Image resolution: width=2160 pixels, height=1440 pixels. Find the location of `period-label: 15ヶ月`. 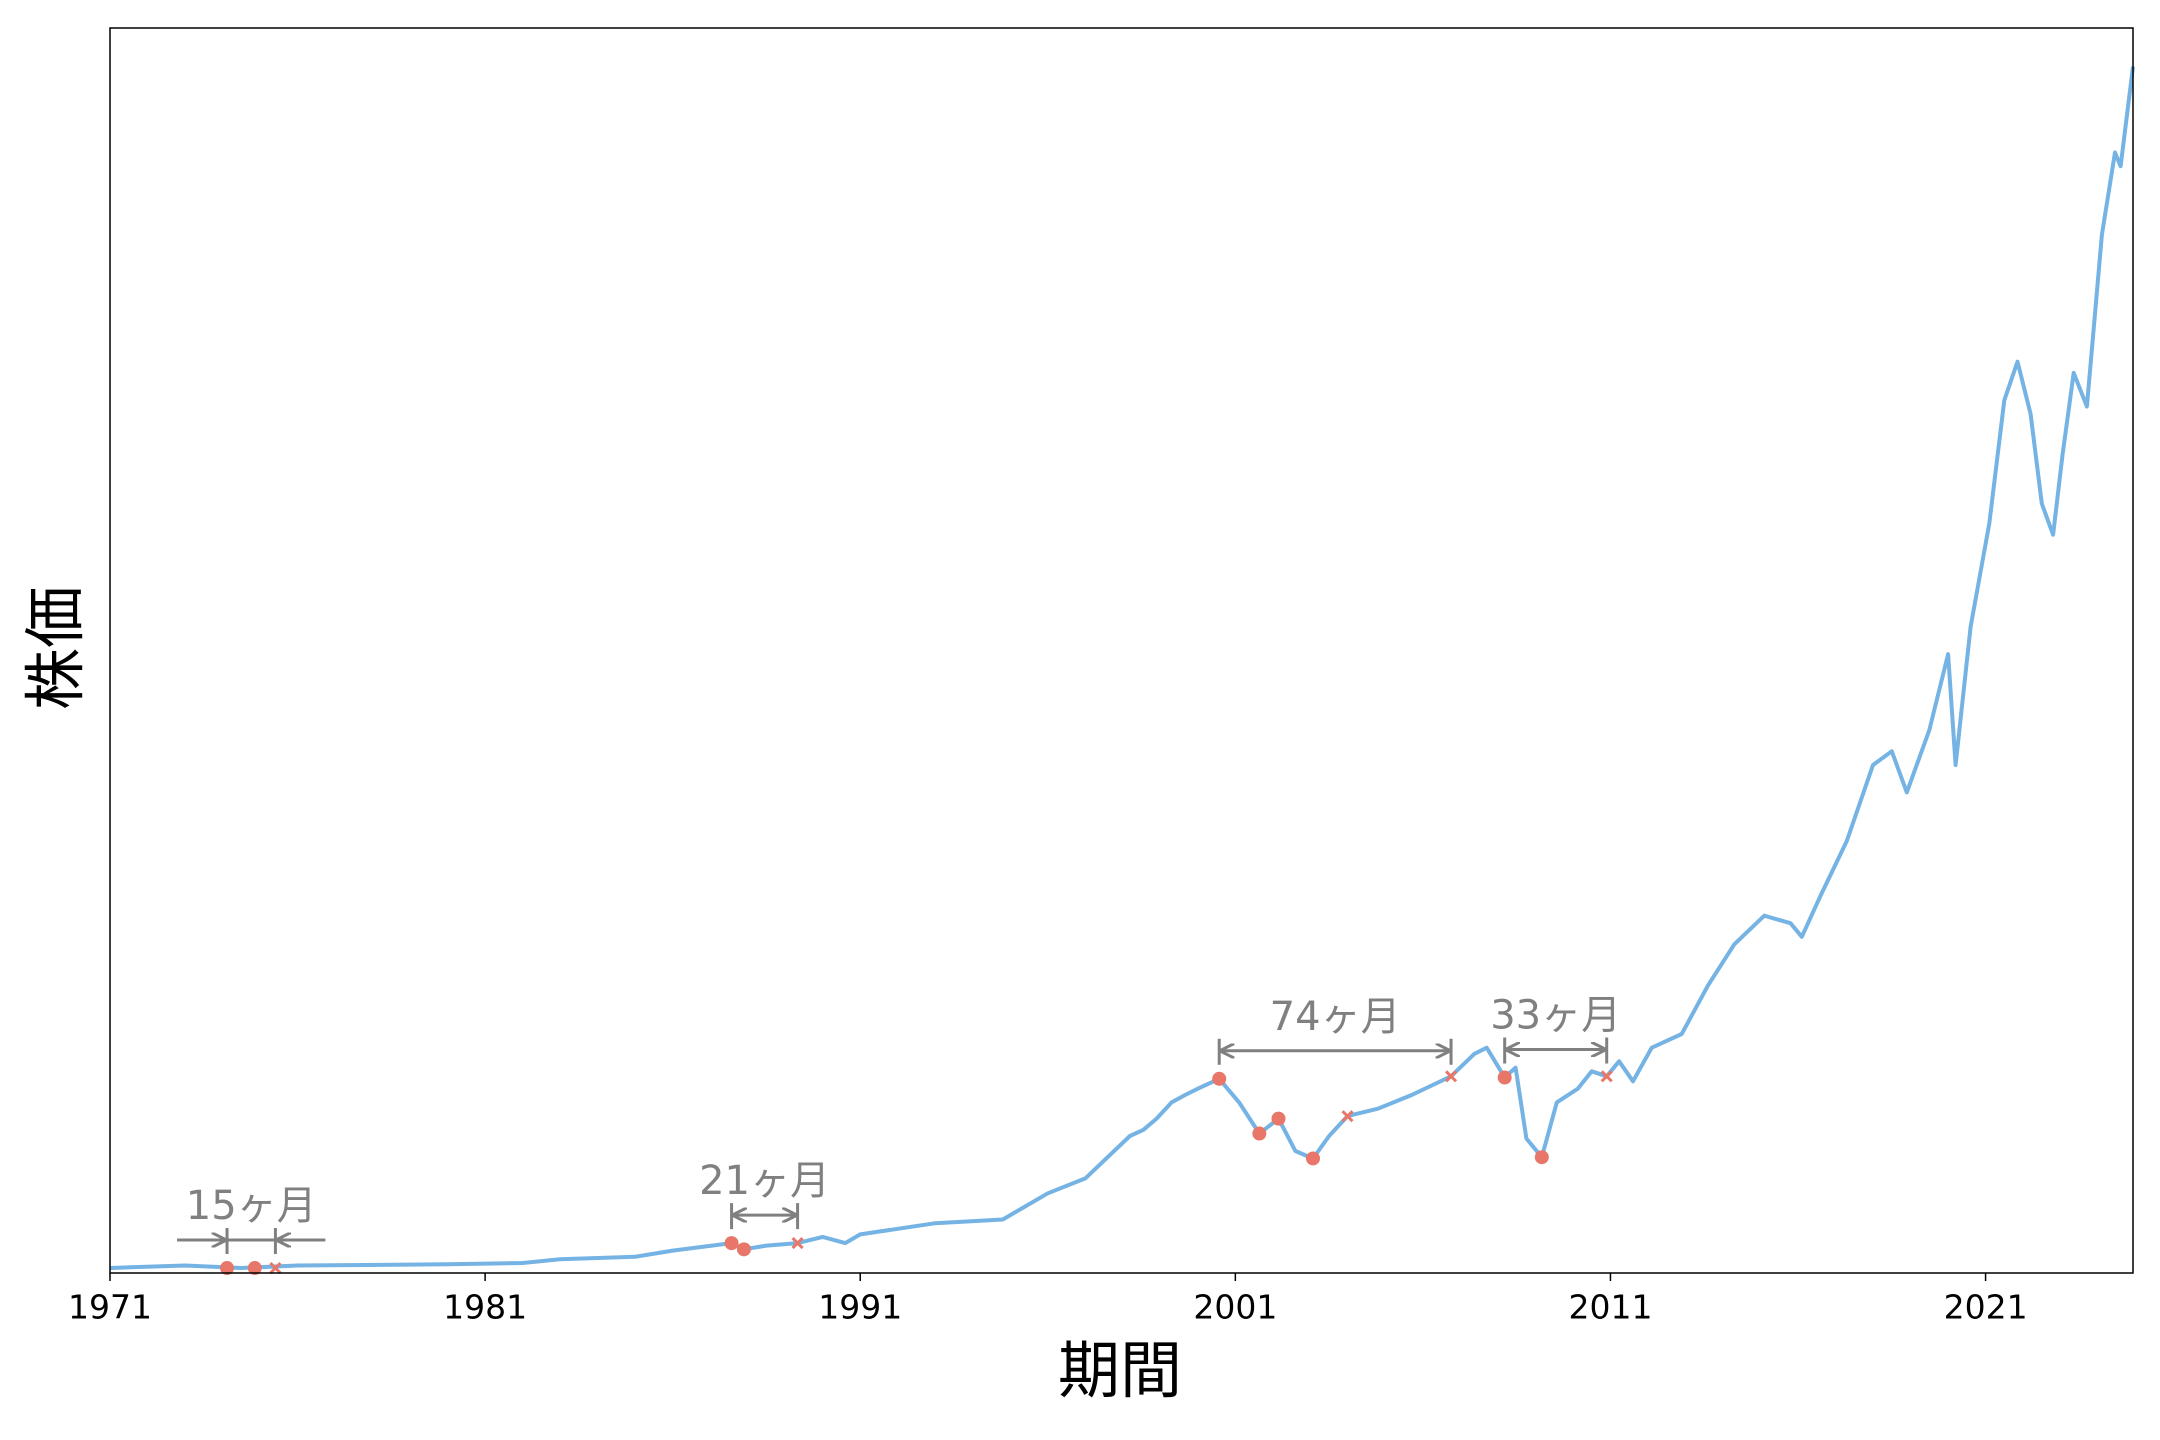

period-label: 15ヶ月 is located at coordinates (251, 1206).